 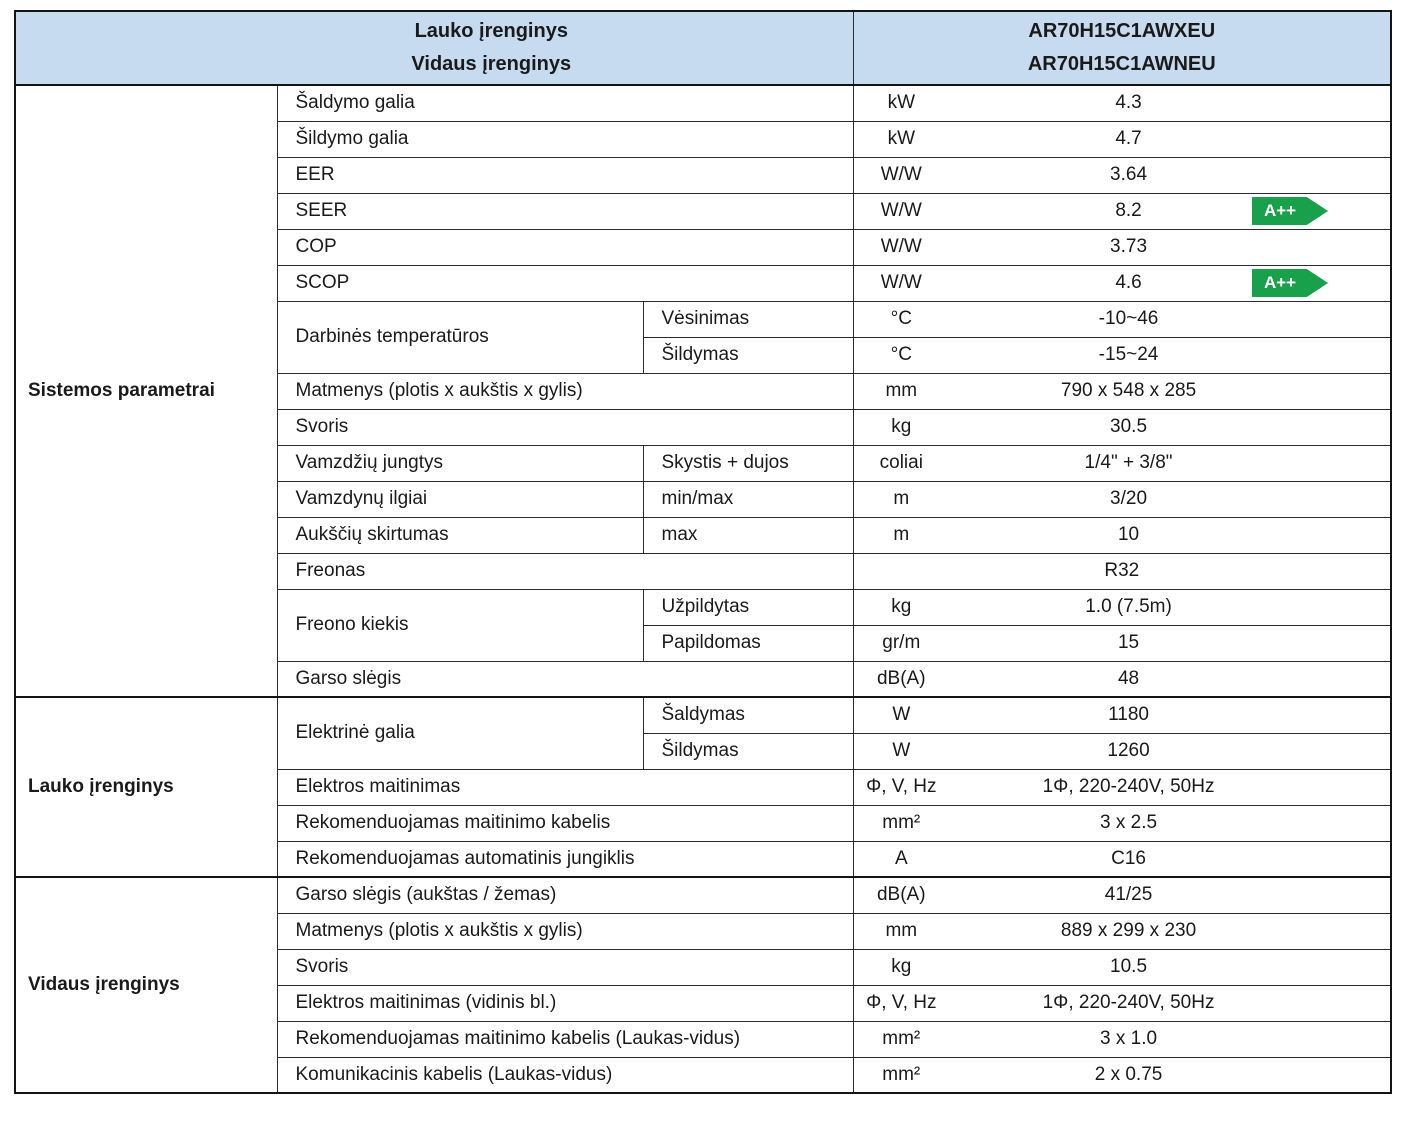 What do you see at coordinates (703, 643) in the screenshot?
I see `table-row: Papildomas gr/m 15` at bounding box center [703, 643].